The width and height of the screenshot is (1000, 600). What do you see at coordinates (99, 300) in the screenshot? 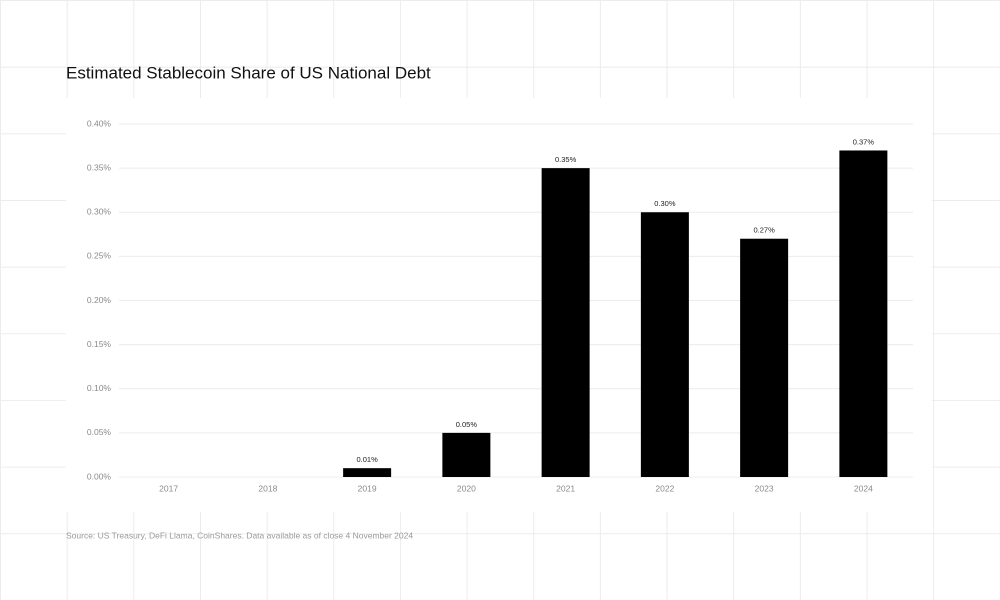
I see `y-tick-label: 0.20%` at bounding box center [99, 300].